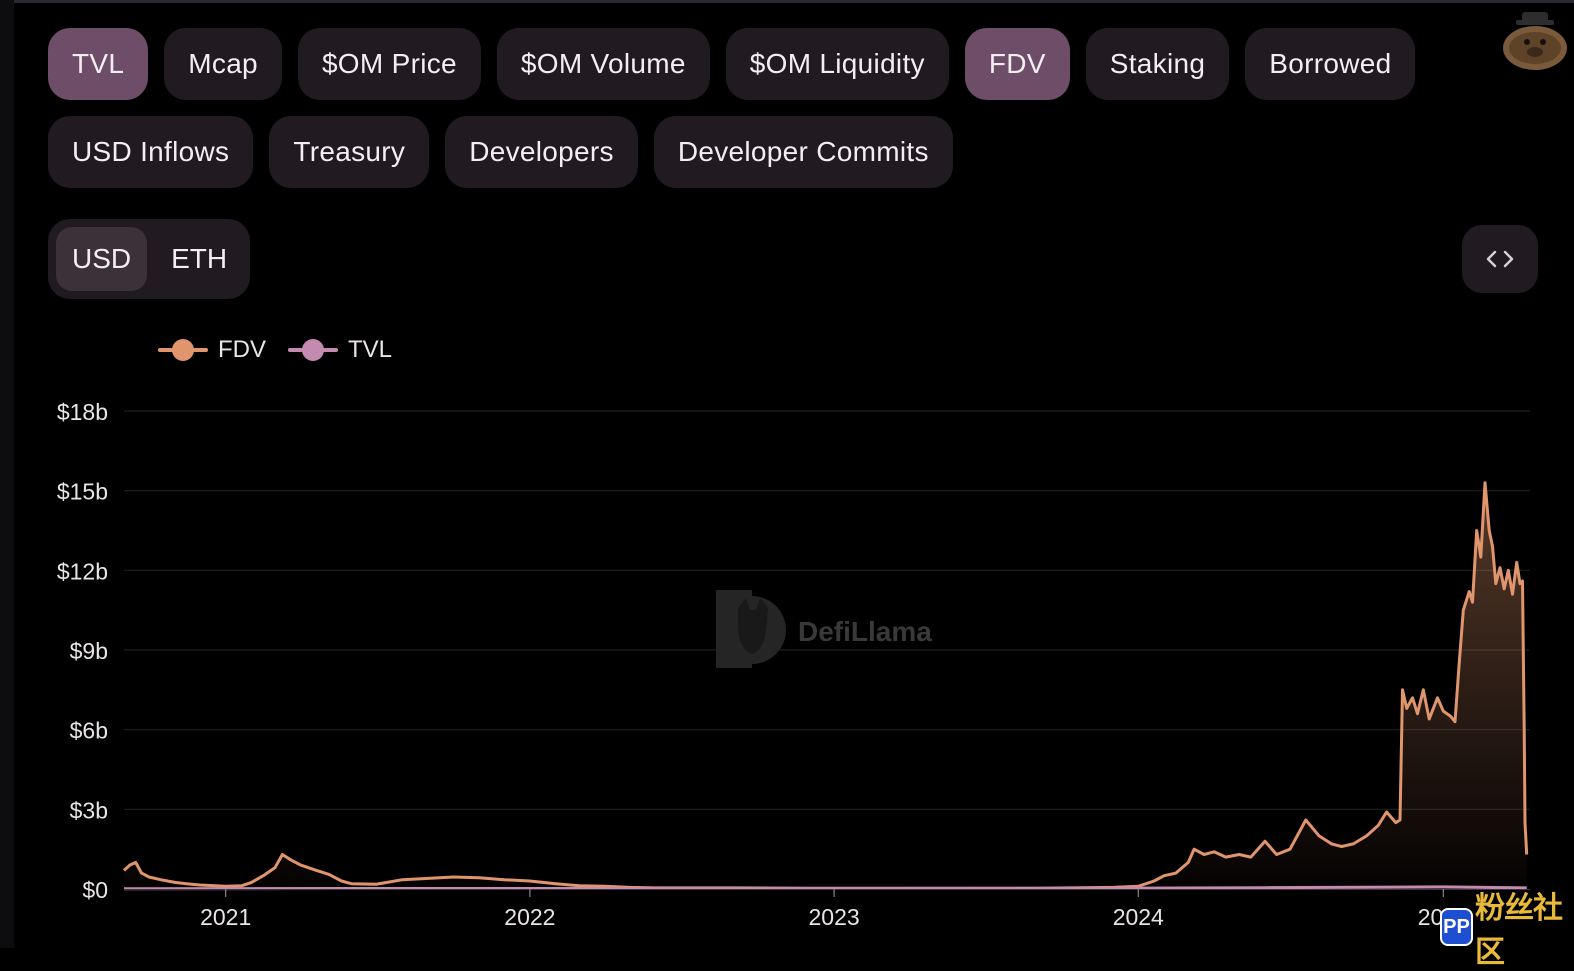 Image resolution: width=1574 pixels, height=971 pixels. I want to click on defillama-watermark: DefiLlama, so click(824, 629).